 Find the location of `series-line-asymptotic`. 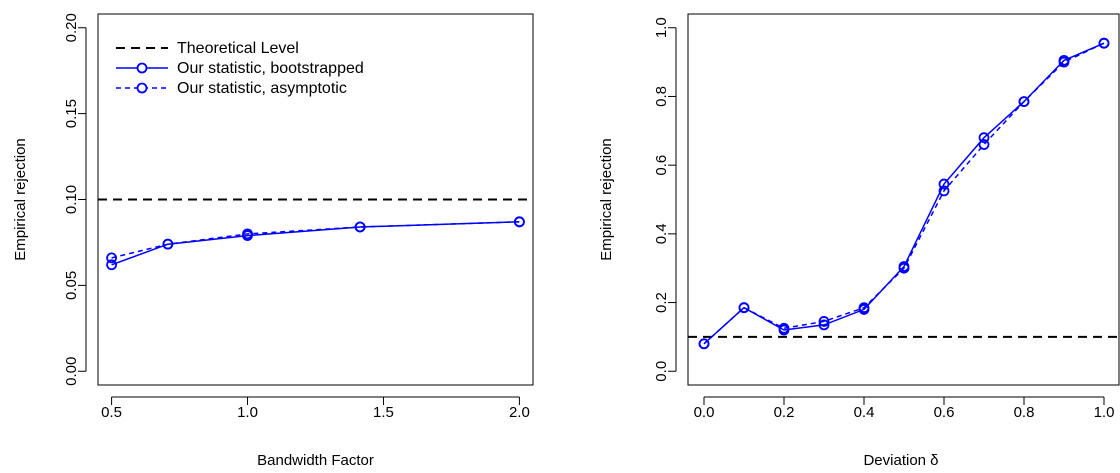

series-line-asymptotic is located at coordinates (315, 240).